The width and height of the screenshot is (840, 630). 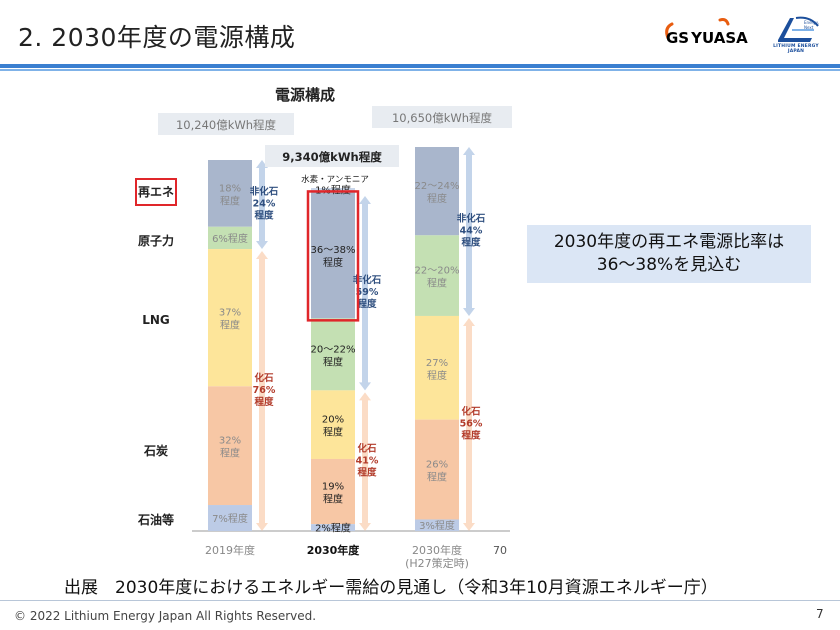 What do you see at coordinates (156, 240) in the screenshot?
I see `row-label: 原子力` at bounding box center [156, 240].